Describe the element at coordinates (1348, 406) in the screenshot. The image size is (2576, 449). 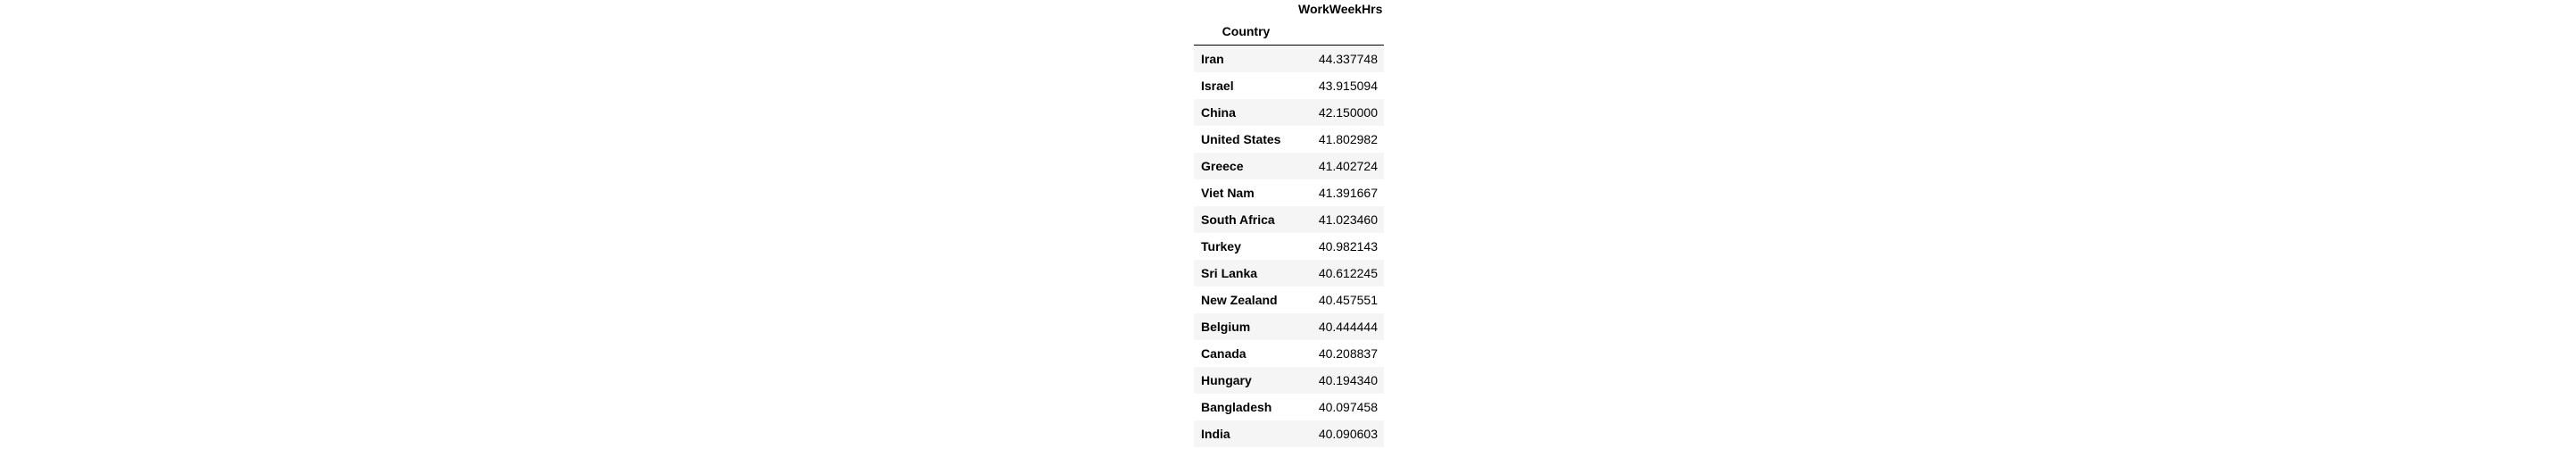
I see `row-value: 40.097458` at that location.